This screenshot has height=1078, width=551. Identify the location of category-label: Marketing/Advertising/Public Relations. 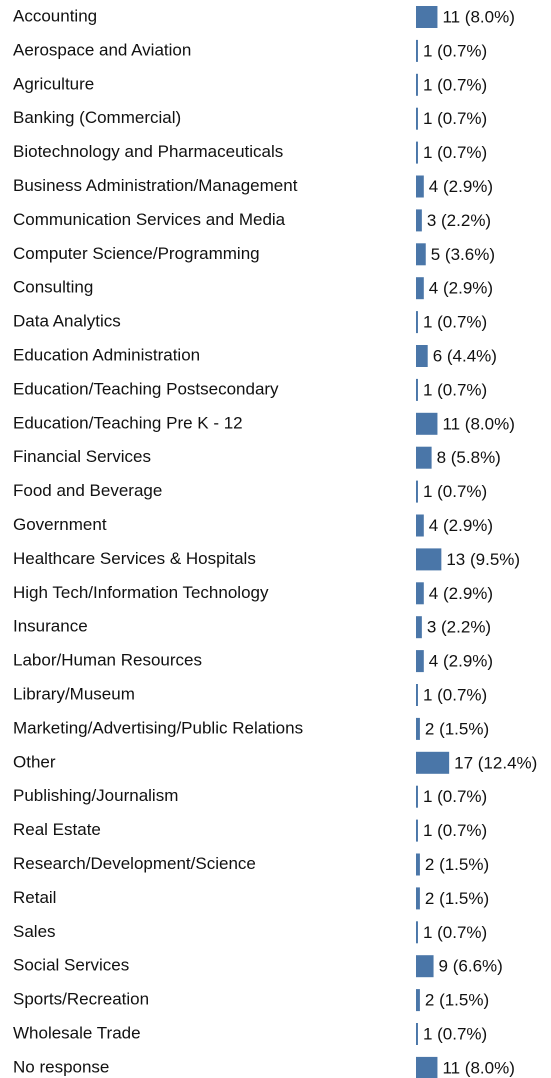
(158, 727).